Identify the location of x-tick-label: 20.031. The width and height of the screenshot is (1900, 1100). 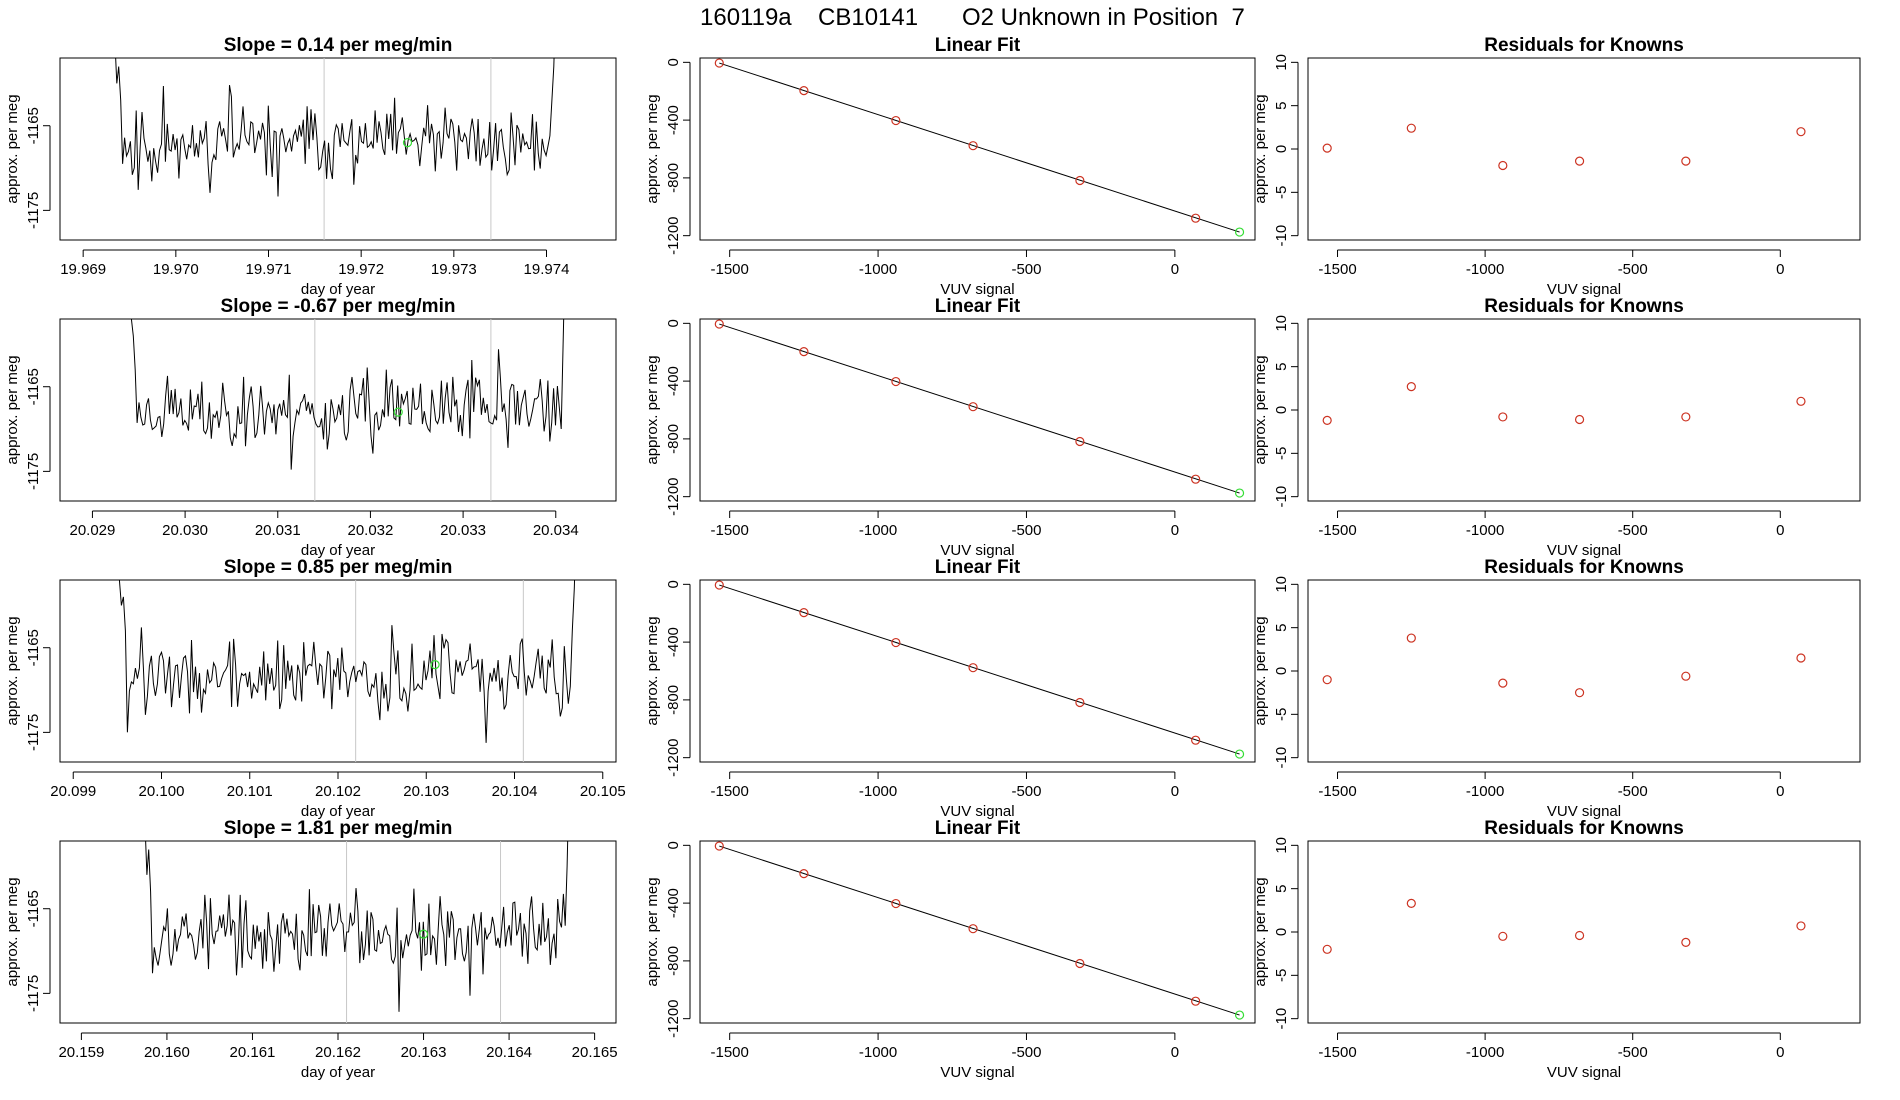
(278, 530).